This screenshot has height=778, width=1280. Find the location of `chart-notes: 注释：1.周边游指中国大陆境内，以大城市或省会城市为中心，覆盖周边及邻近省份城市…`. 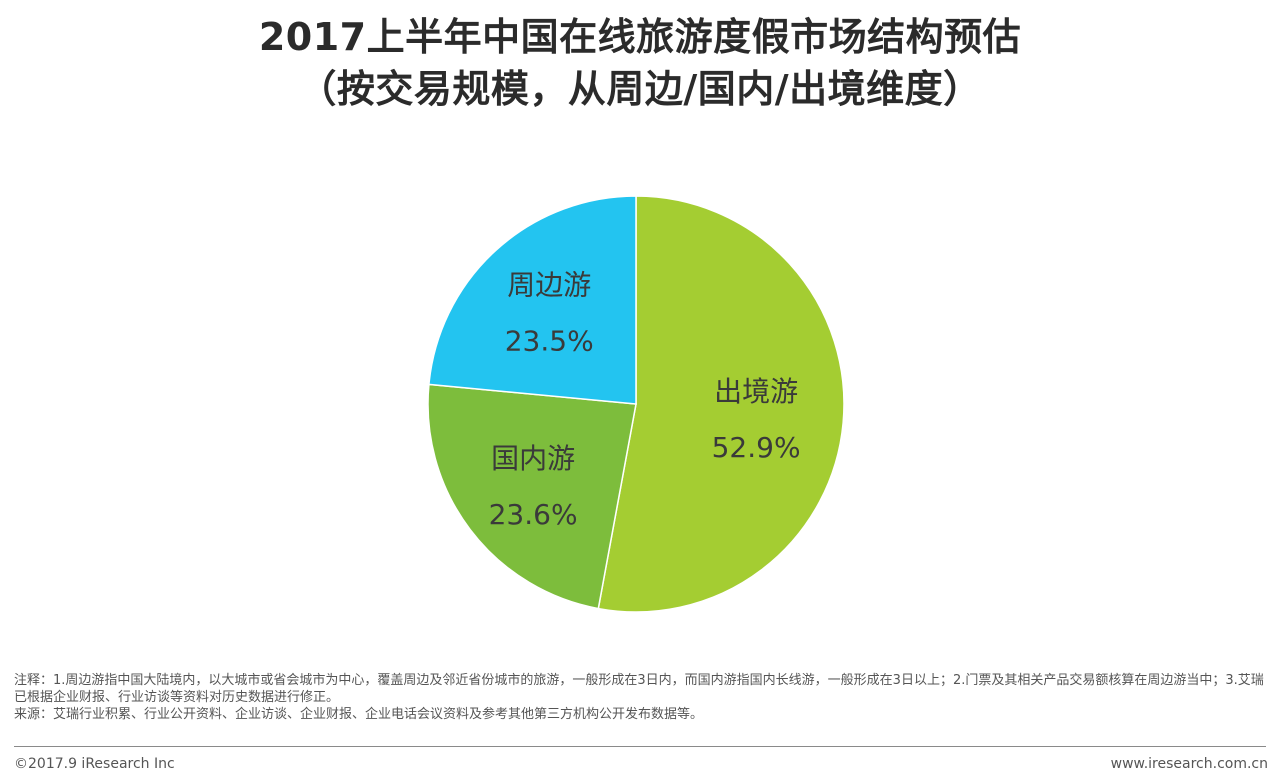

chart-notes: 注释：1.周边游指中国大陆境内，以大城市或省会城市为中心，覆盖周边及邻近省份城市… is located at coordinates (642, 697).